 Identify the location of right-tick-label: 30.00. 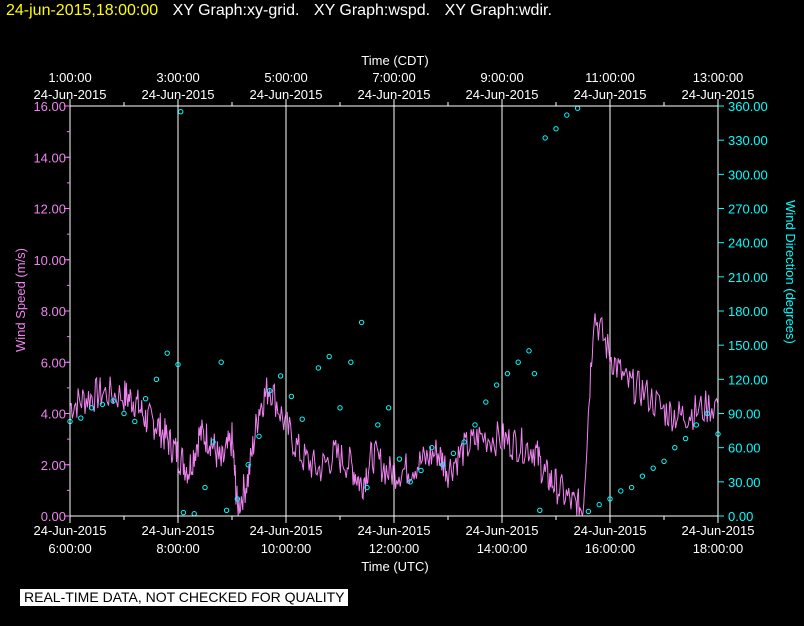
(744, 482).